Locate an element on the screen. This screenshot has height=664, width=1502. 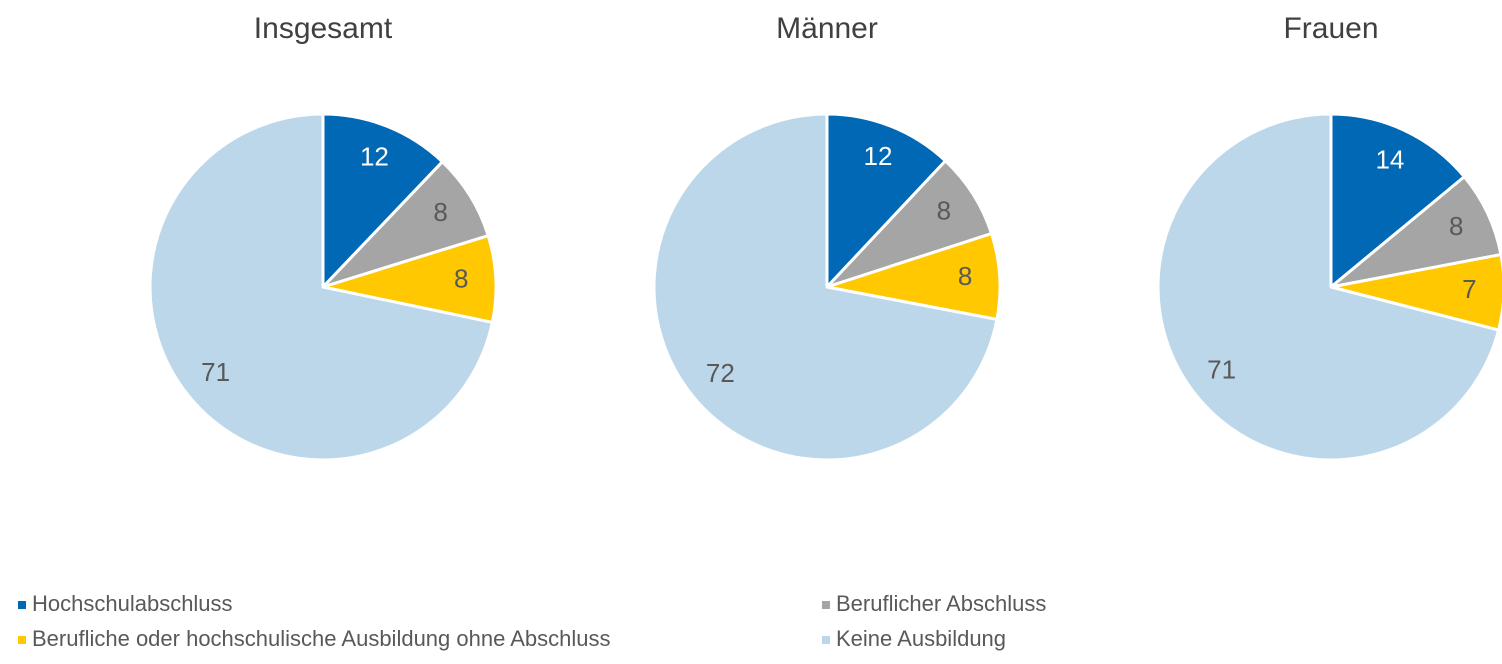
legend-label: Keine Ausbildung is located at coordinates (921, 638).